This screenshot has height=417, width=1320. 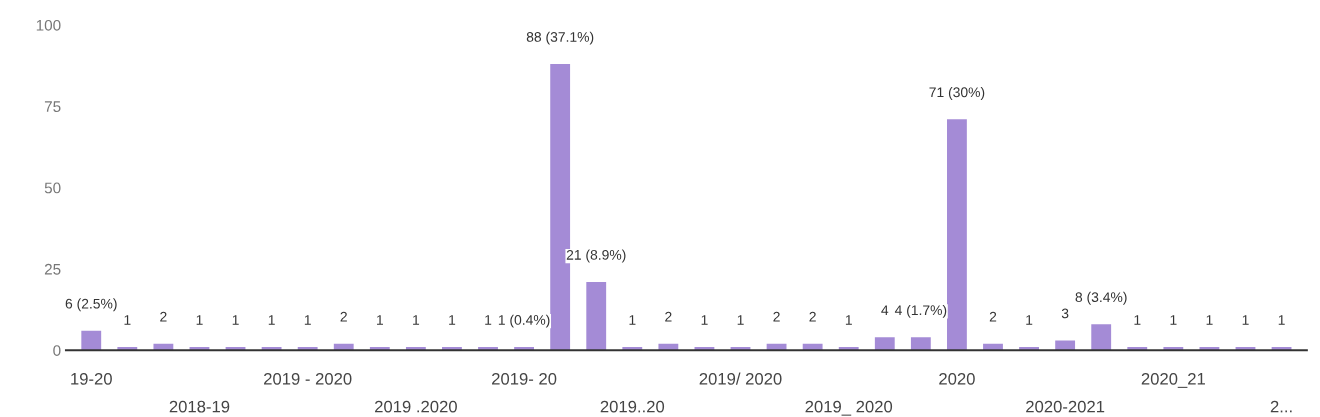 What do you see at coordinates (740, 378) in the screenshot?
I see `x-tick-label: 2019/ 2020` at bounding box center [740, 378].